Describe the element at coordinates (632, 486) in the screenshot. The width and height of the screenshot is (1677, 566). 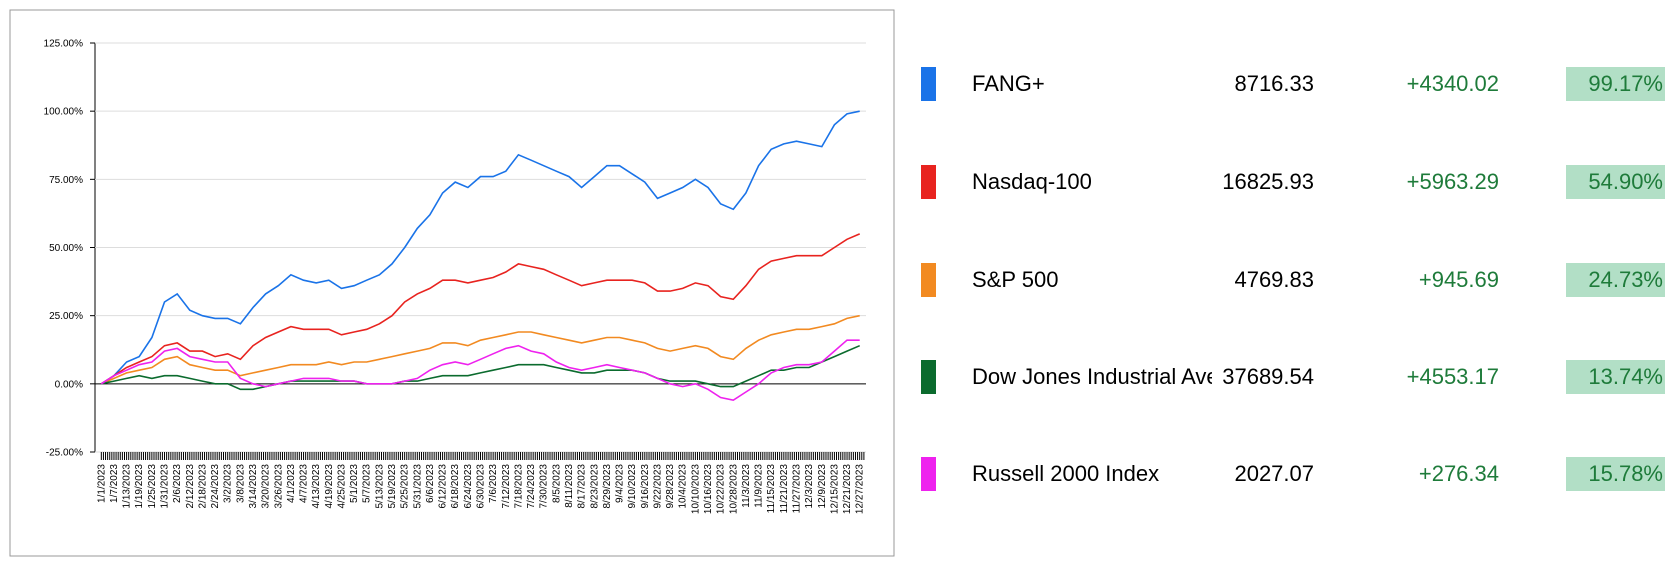
I see `x-tick-label: 9/10/2023` at that location.